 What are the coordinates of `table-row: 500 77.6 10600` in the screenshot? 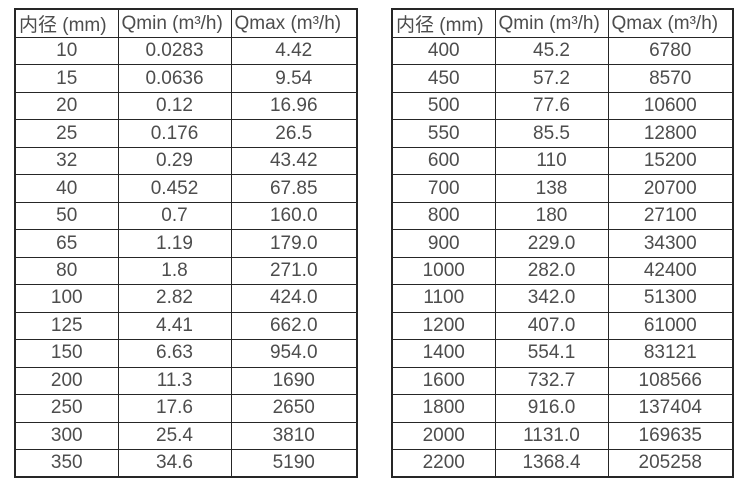 It's located at (562, 106).